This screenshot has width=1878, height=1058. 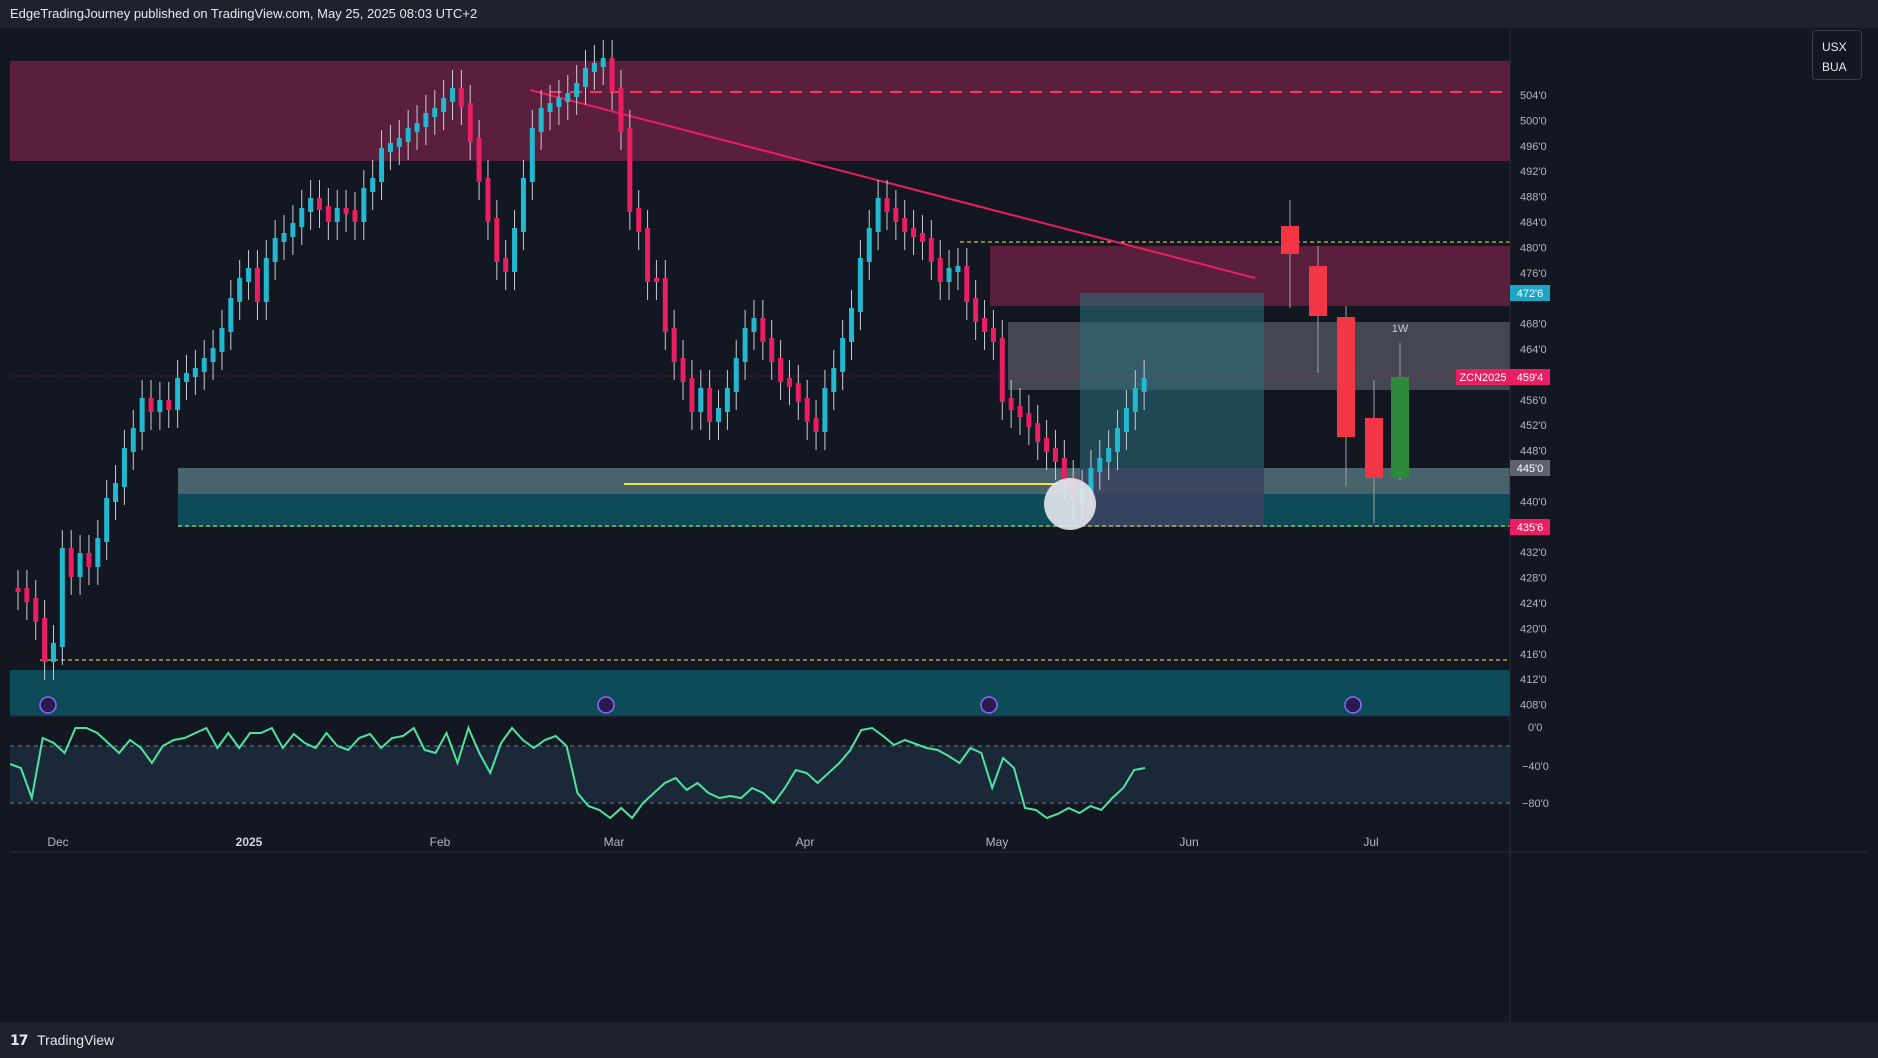 I want to click on price-tick: 492'0, so click(x=1533, y=172).